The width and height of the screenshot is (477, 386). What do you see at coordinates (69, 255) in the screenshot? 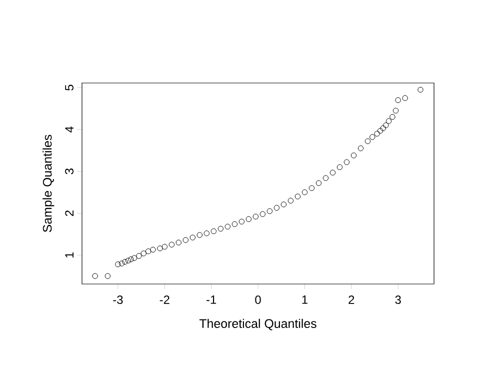
I see `y-tick-label: 1` at bounding box center [69, 255].